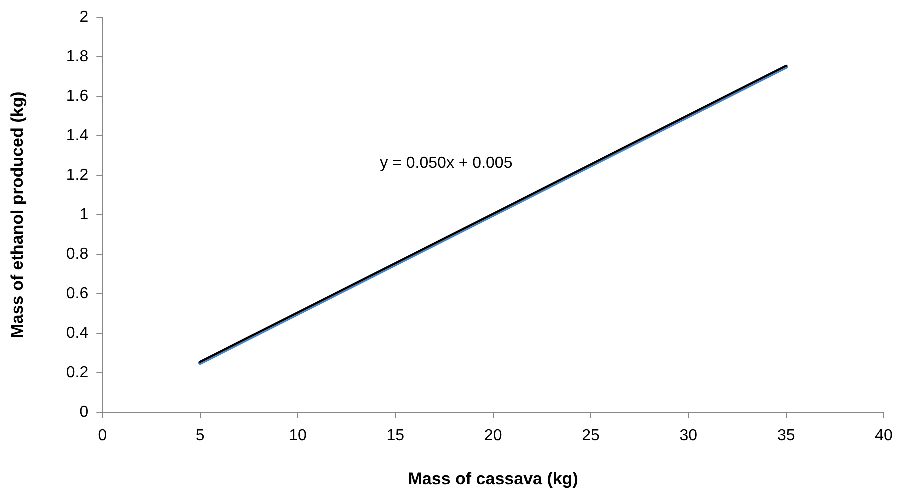  What do you see at coordinates (884, 435) in the screenshot?
I see `x-tick-label: 40` at bounding box center [884, 435].